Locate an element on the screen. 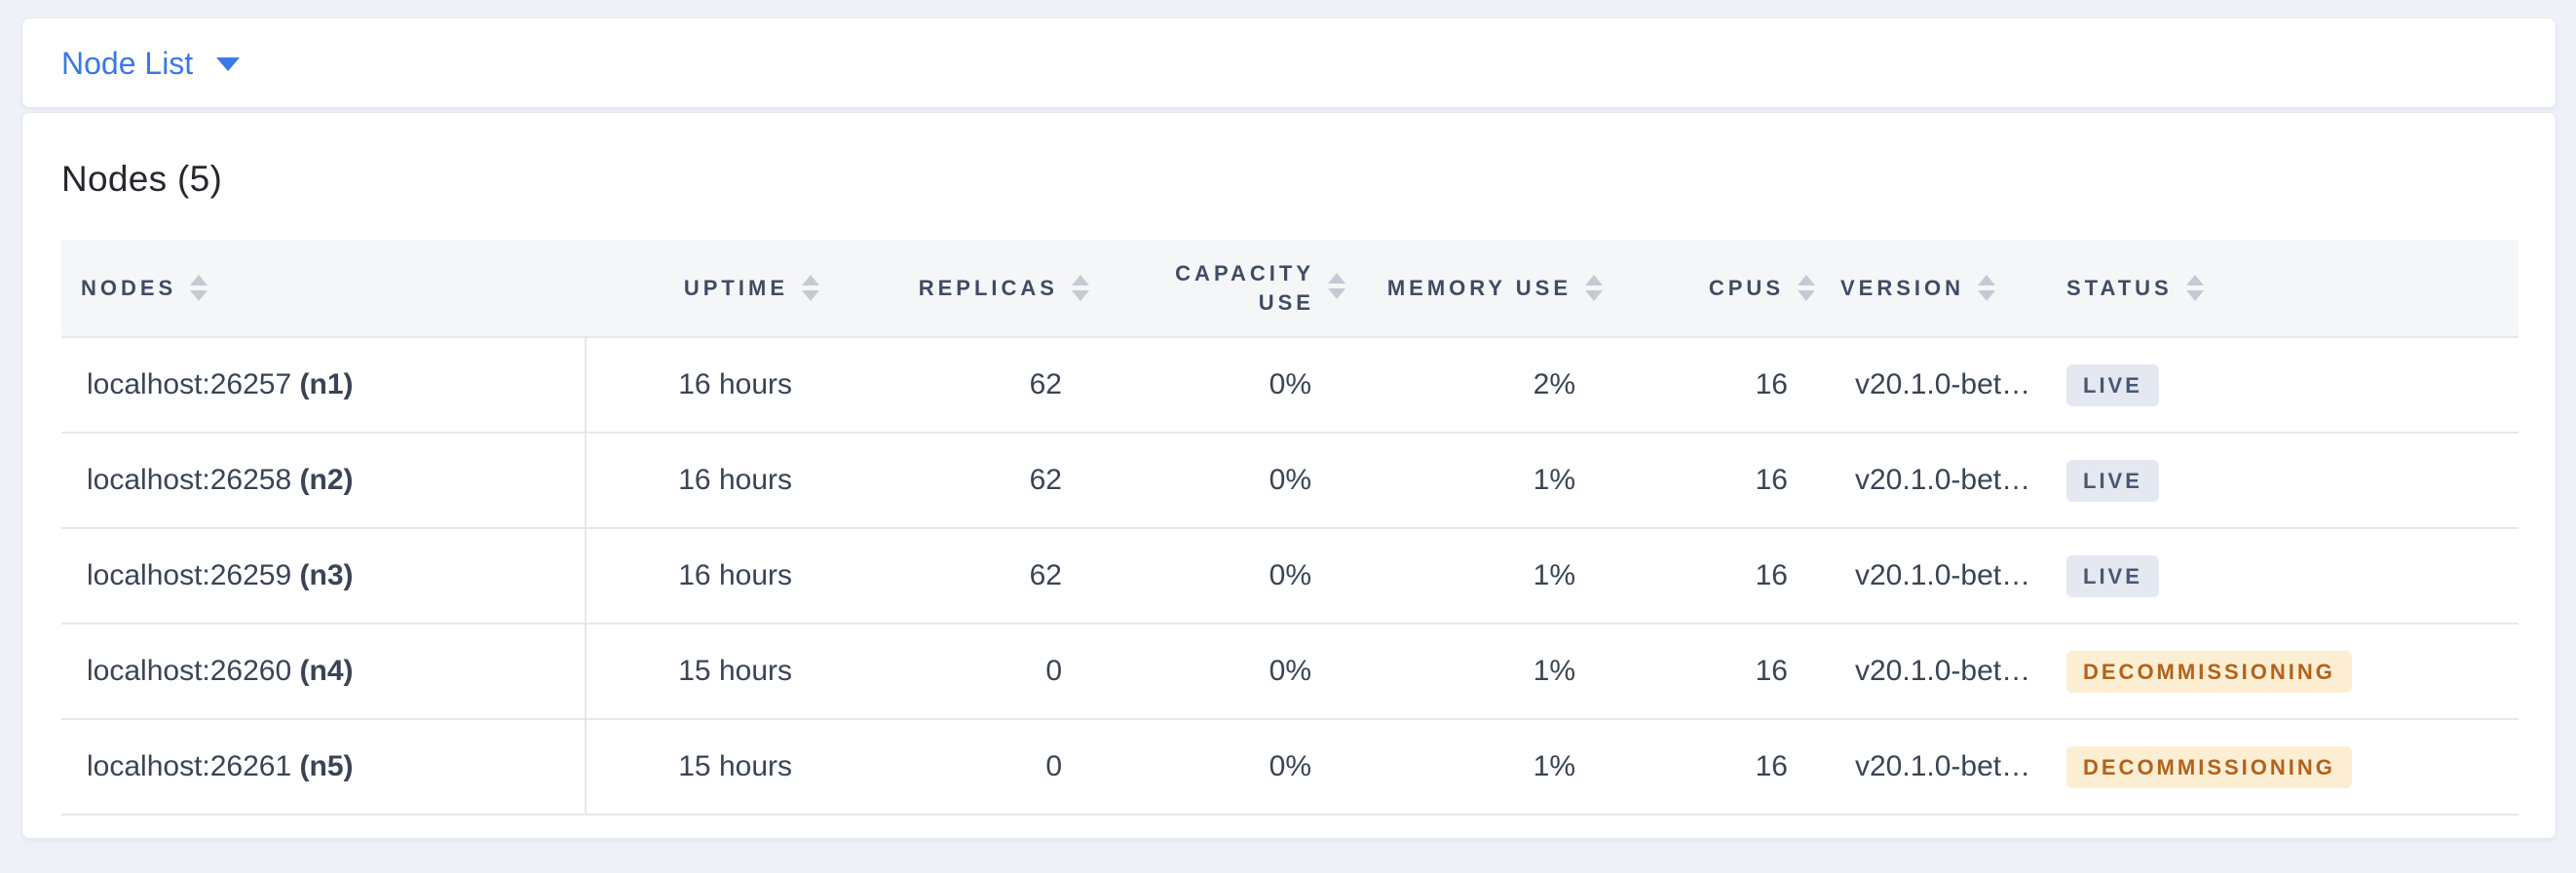 Image resolution: width=2576 pixels, height=873 pixels. table-header-row: NODES UPTIME REPLICAS is located at coordinates (1290, 289).